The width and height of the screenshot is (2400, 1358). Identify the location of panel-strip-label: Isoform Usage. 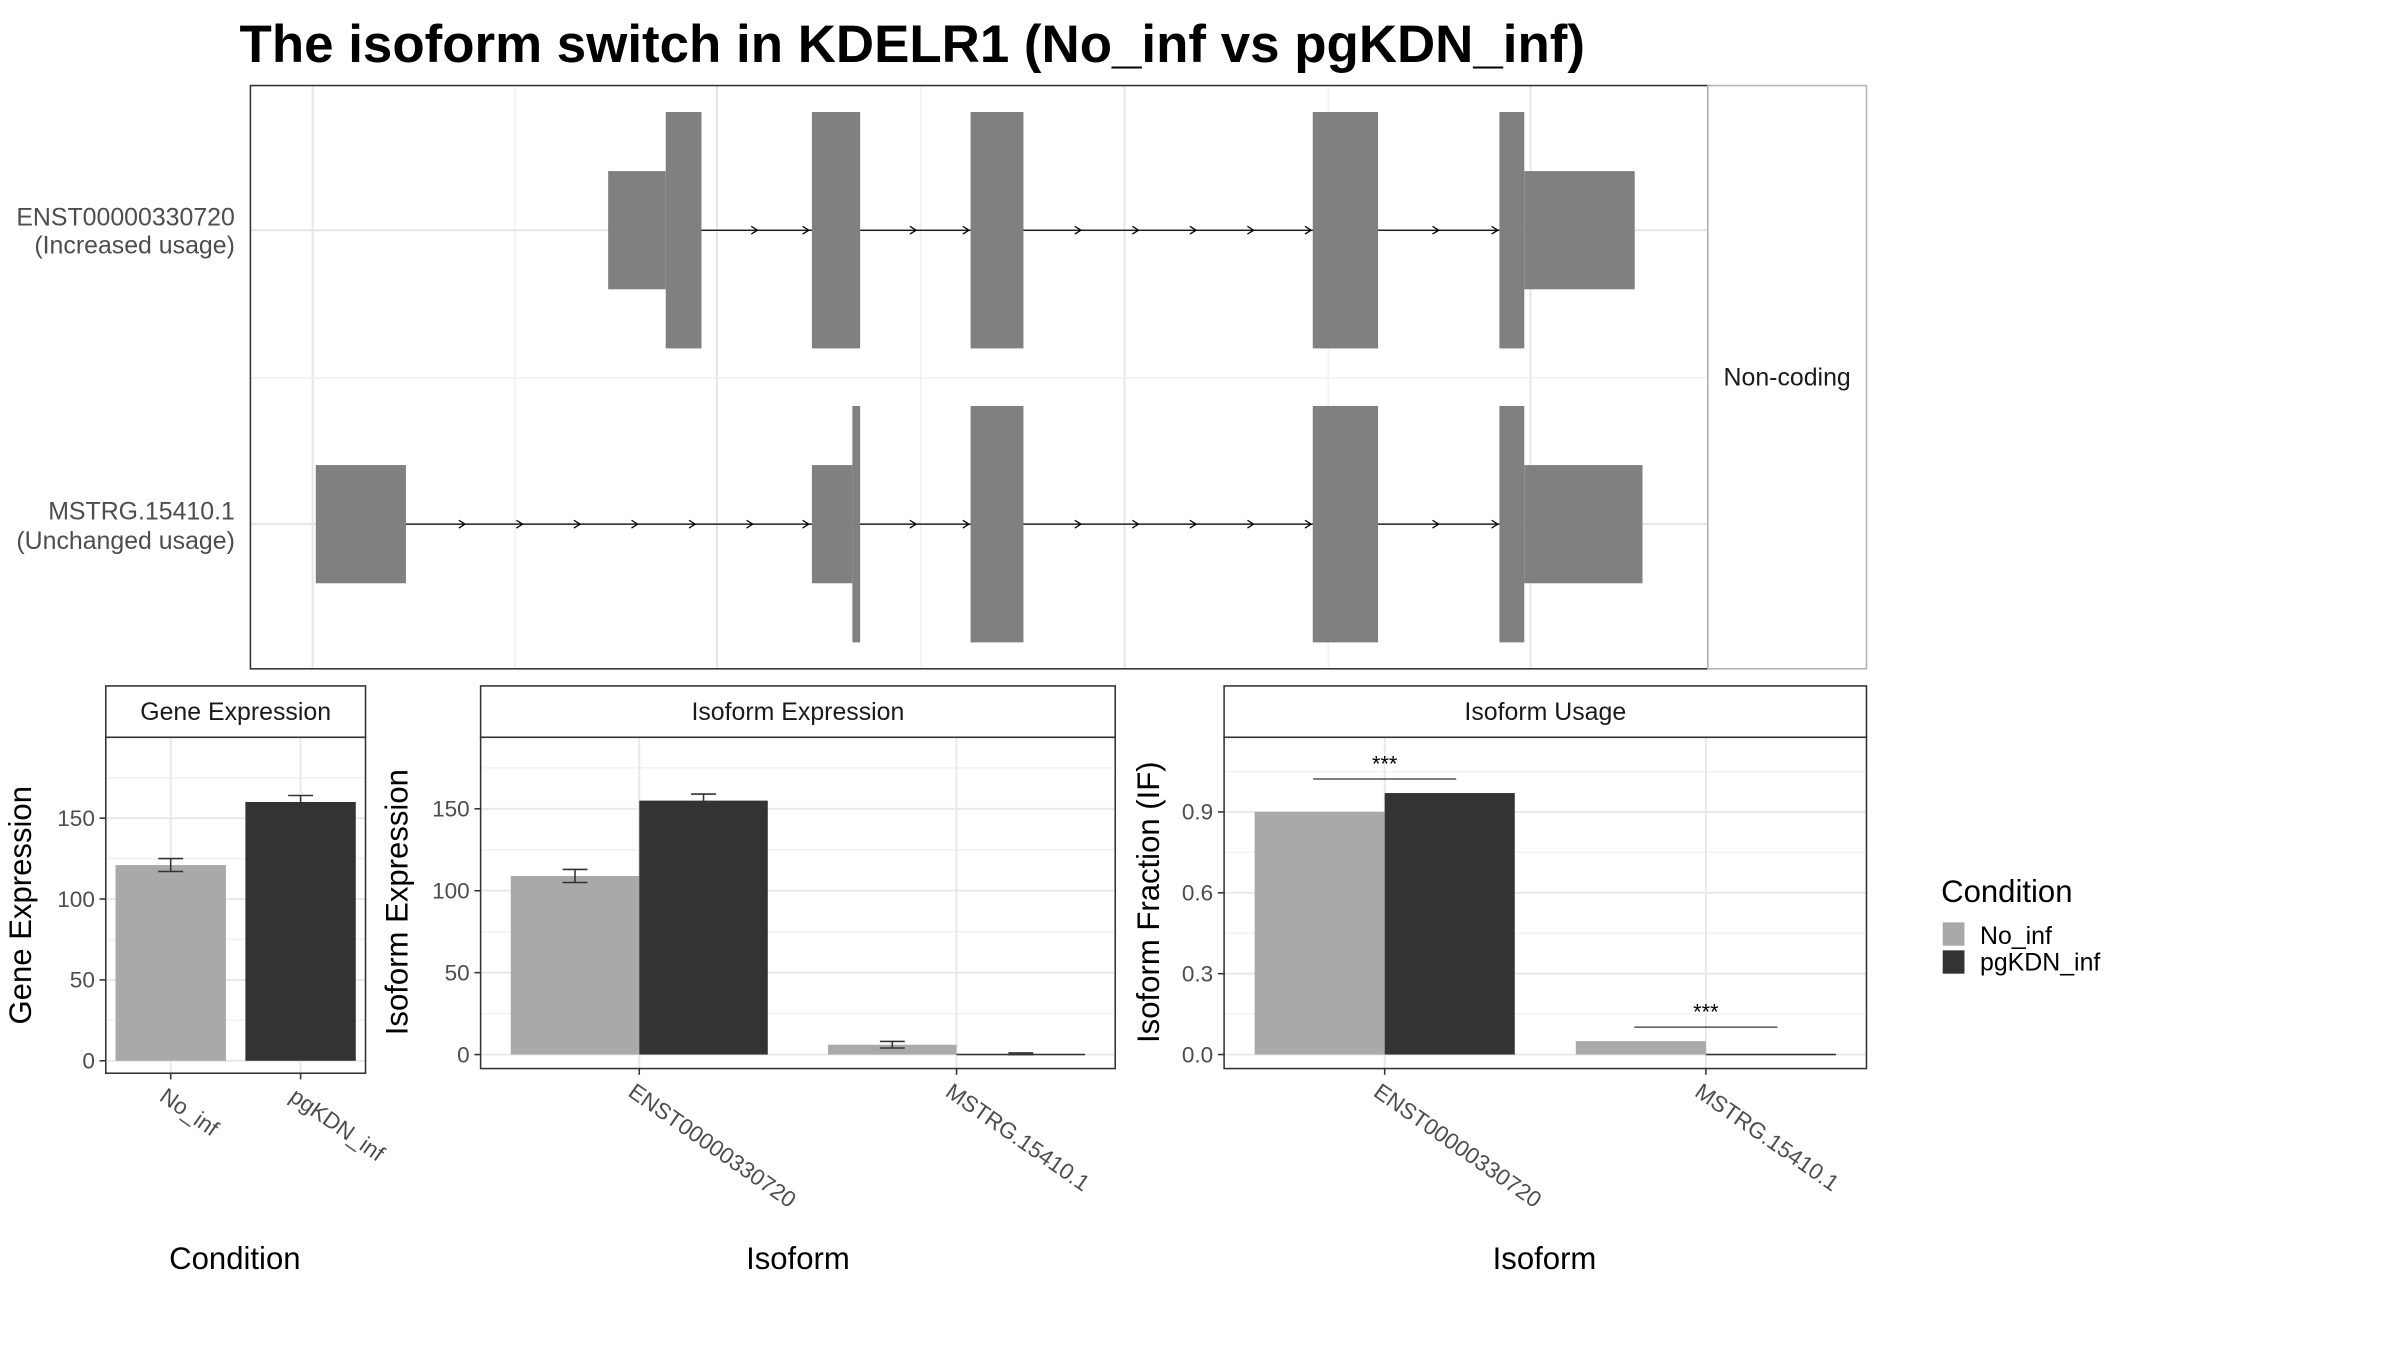
(1545, 712).